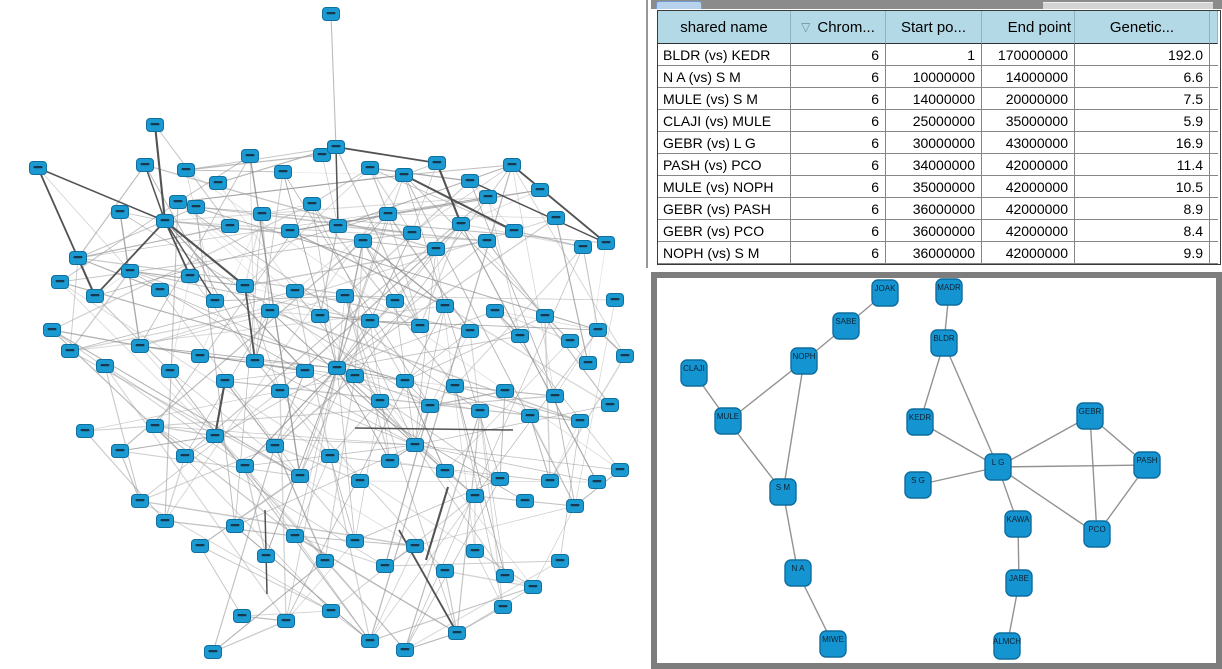  I want to click on node-mule: MULE, so click(728, 421).